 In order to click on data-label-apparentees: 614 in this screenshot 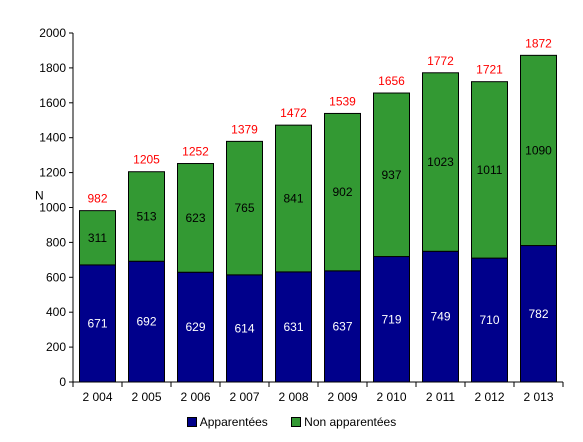, I will do `click(244, 328)`.